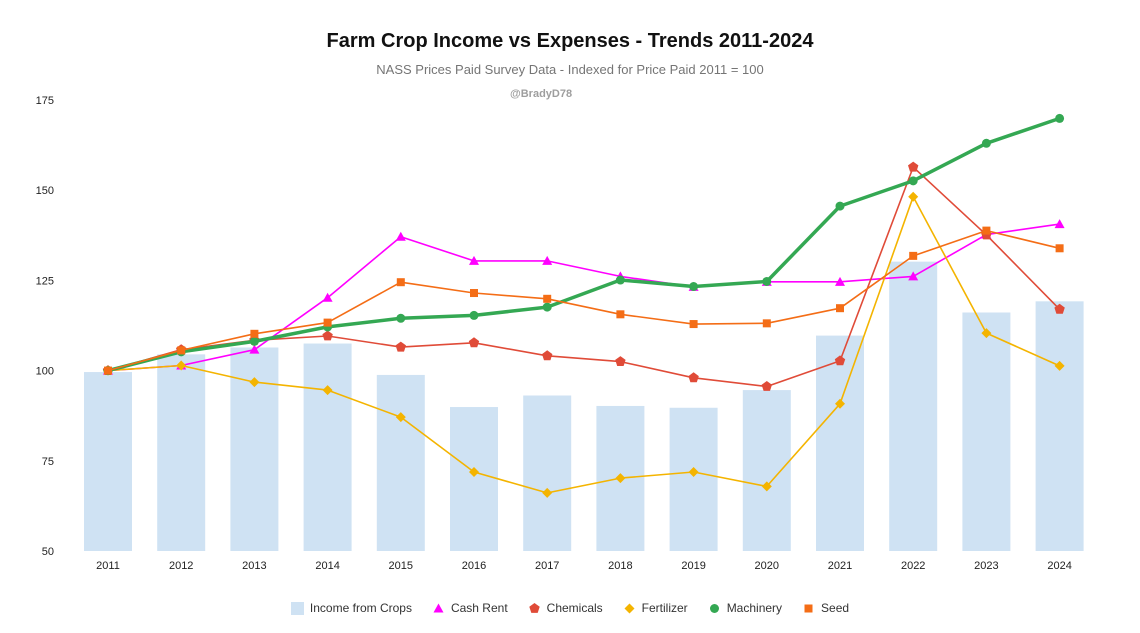 This screenshot has width=1140, height=633. I want to click on x-tick-label: 2017, so click(547, 566).